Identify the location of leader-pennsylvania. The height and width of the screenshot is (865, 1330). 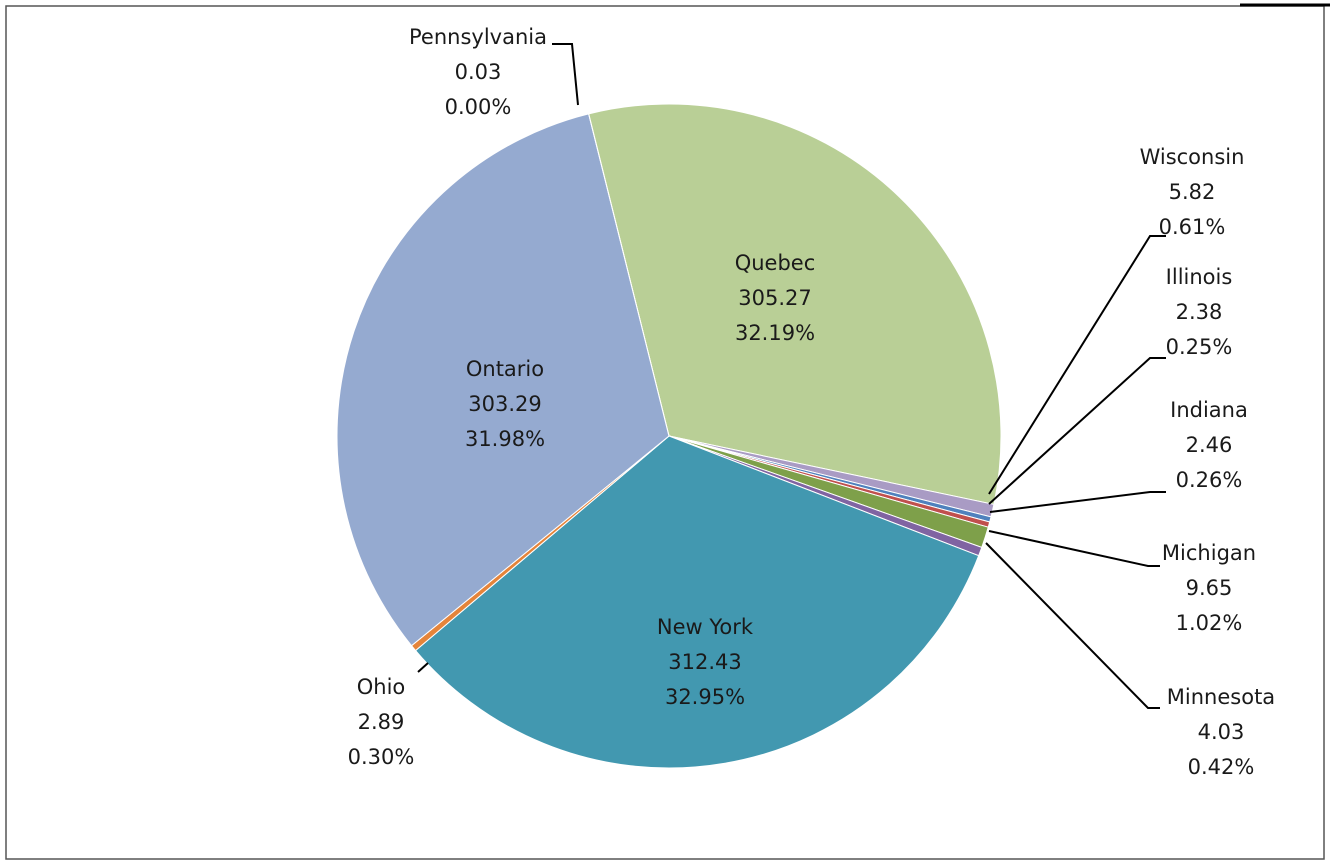
(565, 74).